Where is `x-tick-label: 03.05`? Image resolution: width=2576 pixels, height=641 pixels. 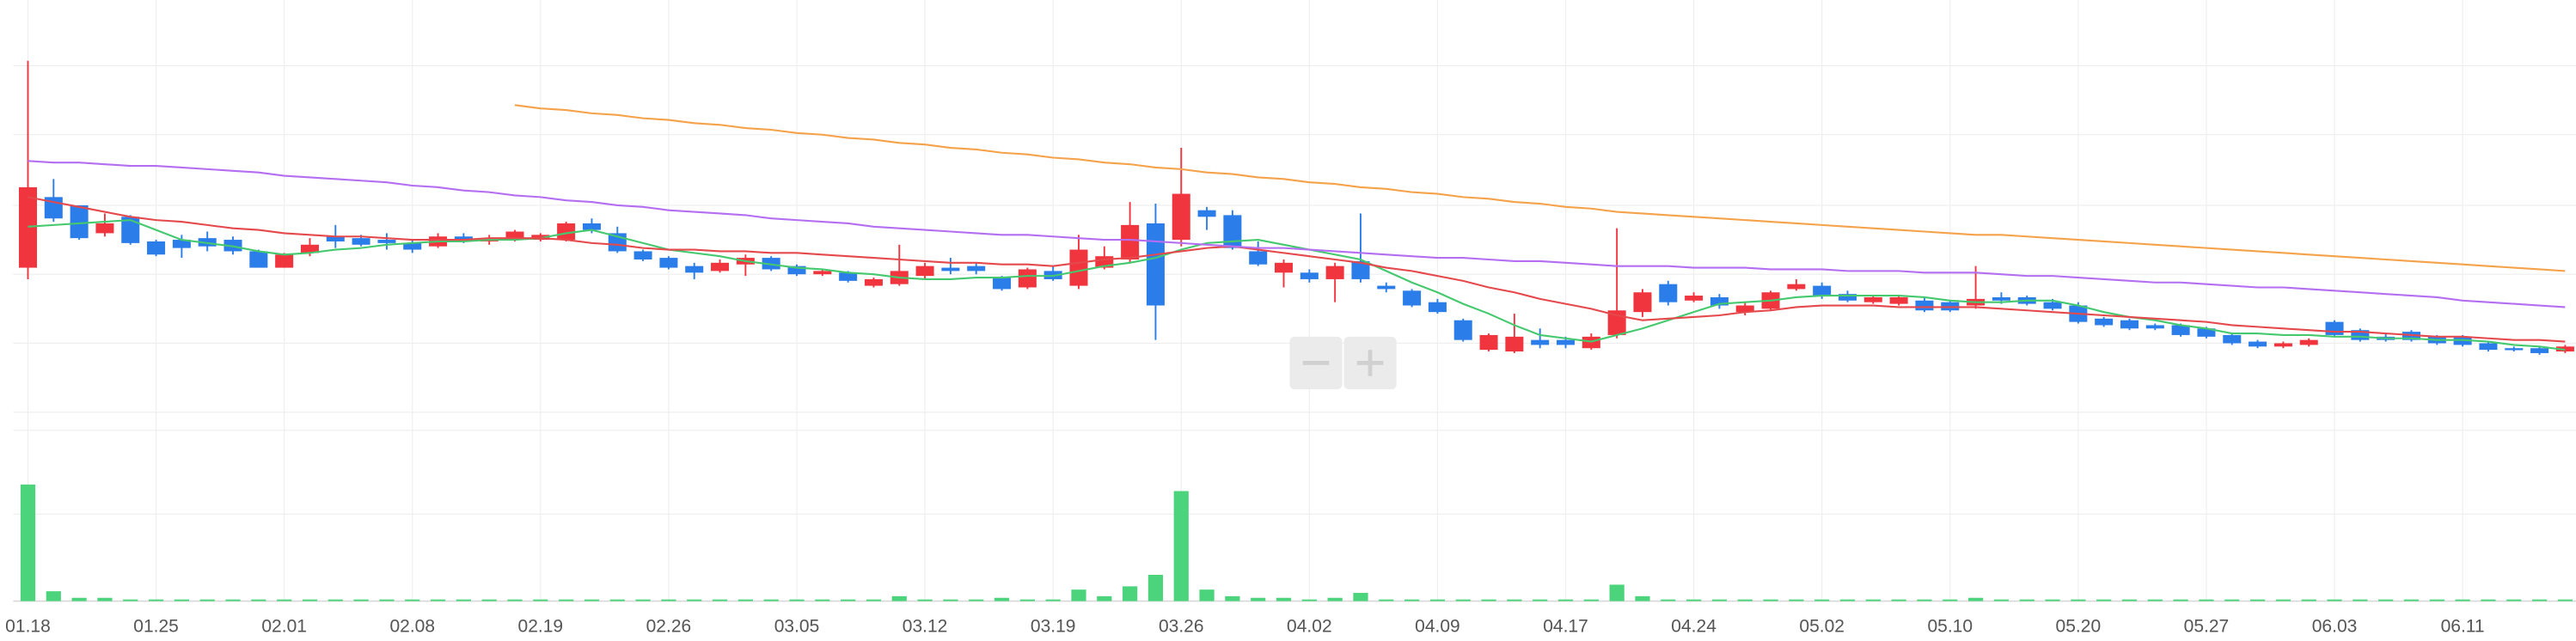 x-tick-label: 03.05 is located at coordinates (797, 627).